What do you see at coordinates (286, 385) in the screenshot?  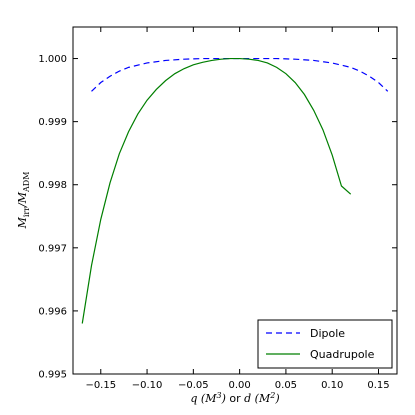 I see `x-tick-label: 0.05` at bounding box center [286, 385].